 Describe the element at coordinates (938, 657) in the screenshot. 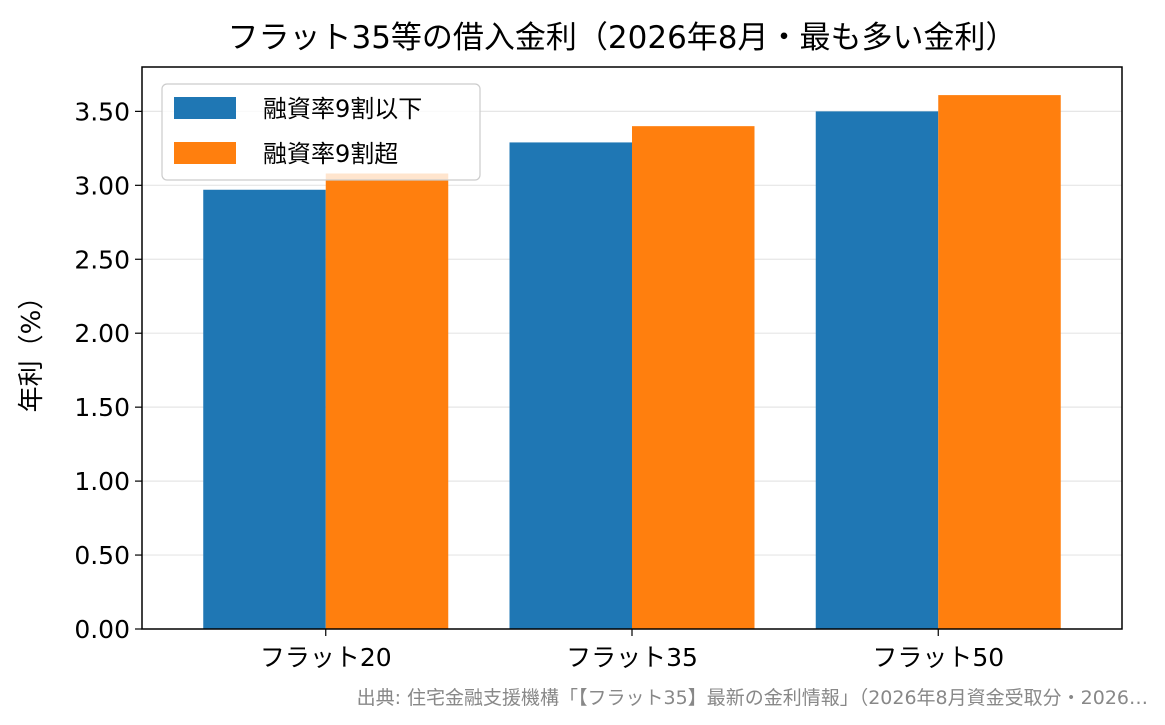

I see `x-tick-label: フラット50` at that location.